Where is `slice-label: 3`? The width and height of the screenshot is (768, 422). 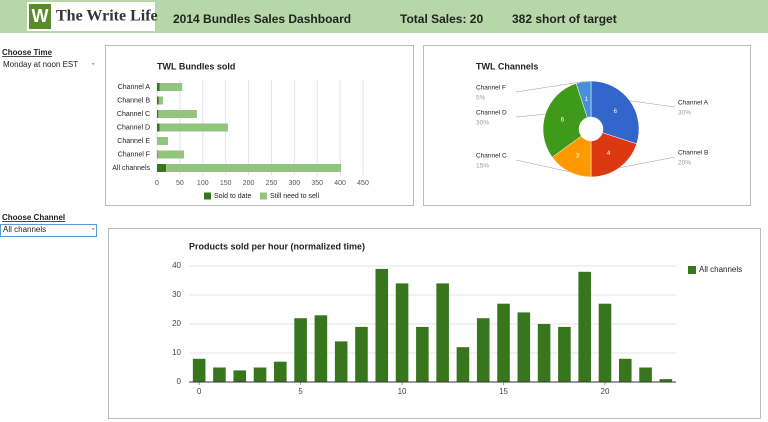 slice-label: 3 is located at coordinates (578, 156).